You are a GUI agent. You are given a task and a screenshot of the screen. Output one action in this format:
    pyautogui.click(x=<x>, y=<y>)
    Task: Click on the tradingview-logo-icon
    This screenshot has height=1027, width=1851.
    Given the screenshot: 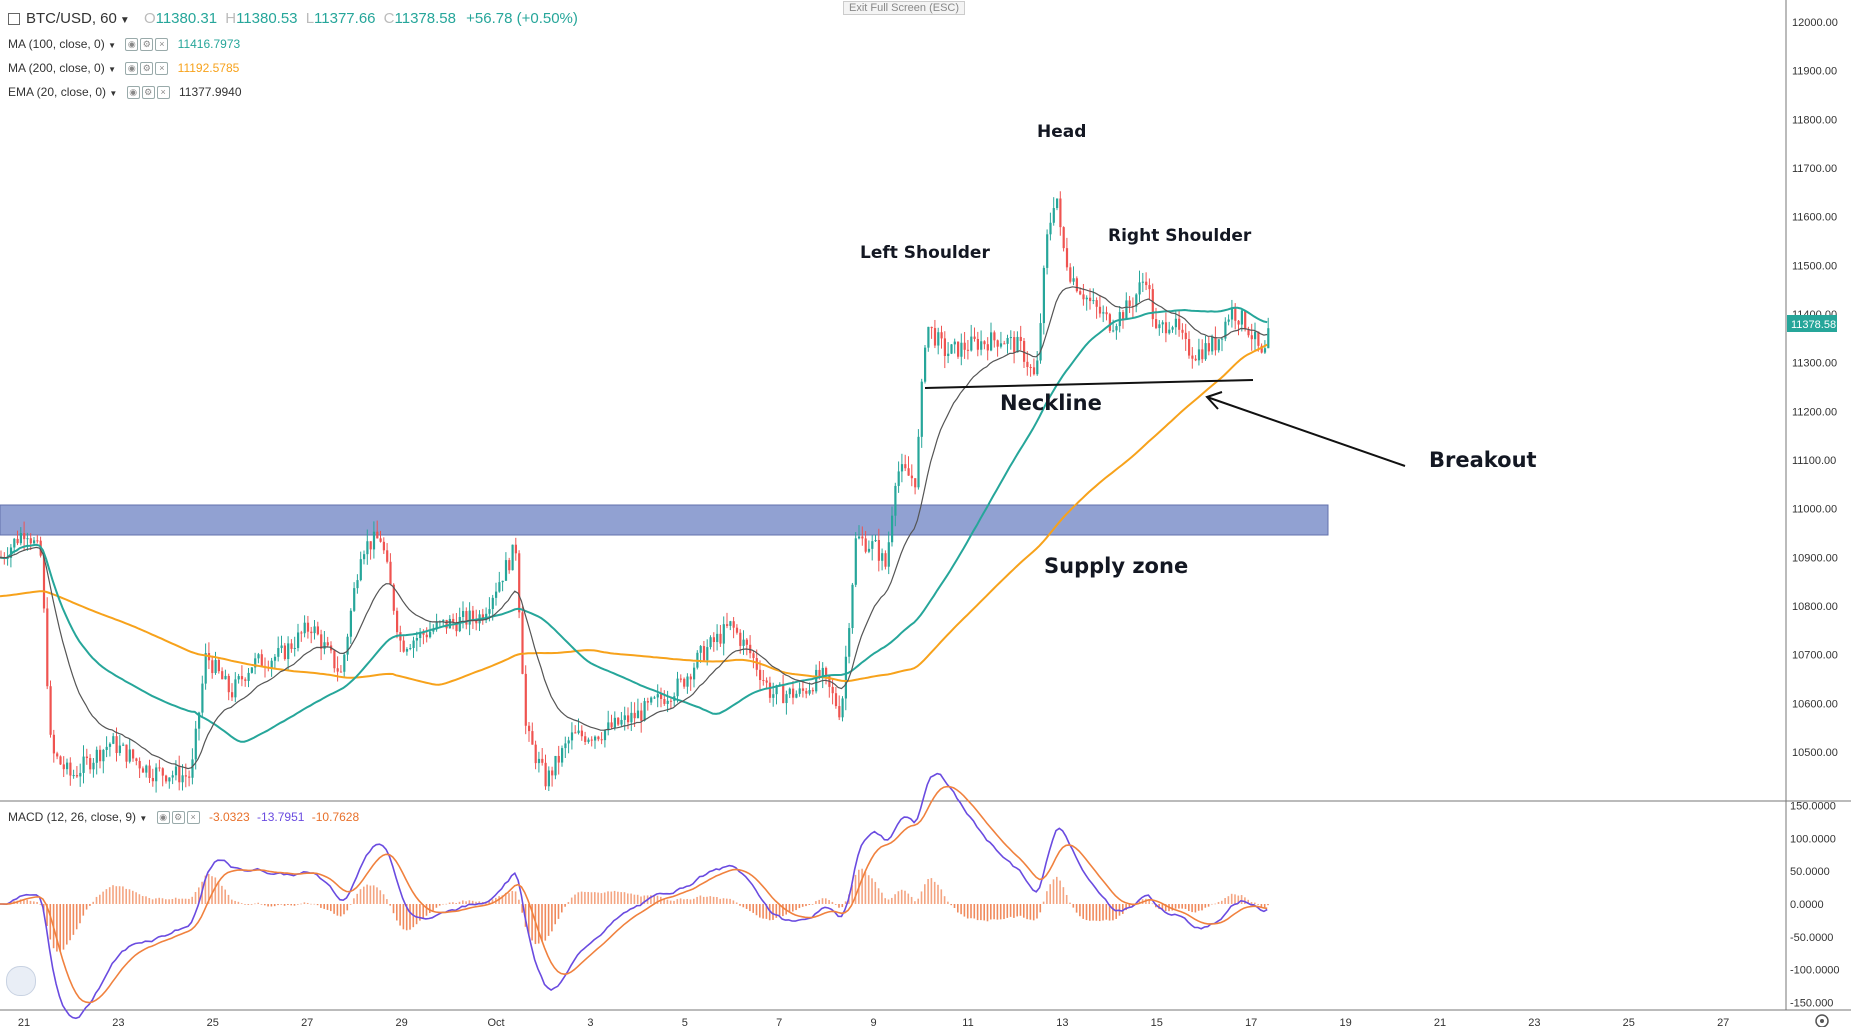 What is the action you would take?
    pyautogui.click(x=21, y=981)
    